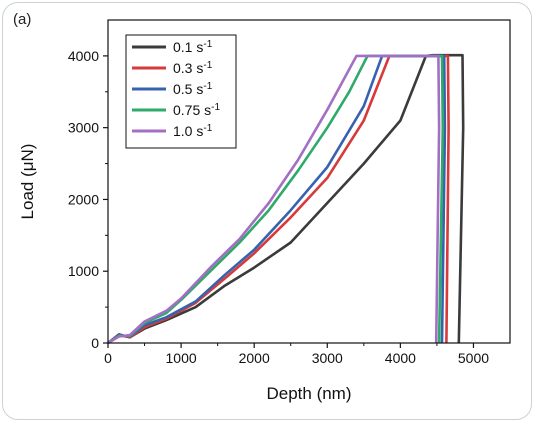 Image resolution: width=536 pixels, height=424 pixels. I want to click on legend-label-4: 1.0 s-1, so click(193, 131).